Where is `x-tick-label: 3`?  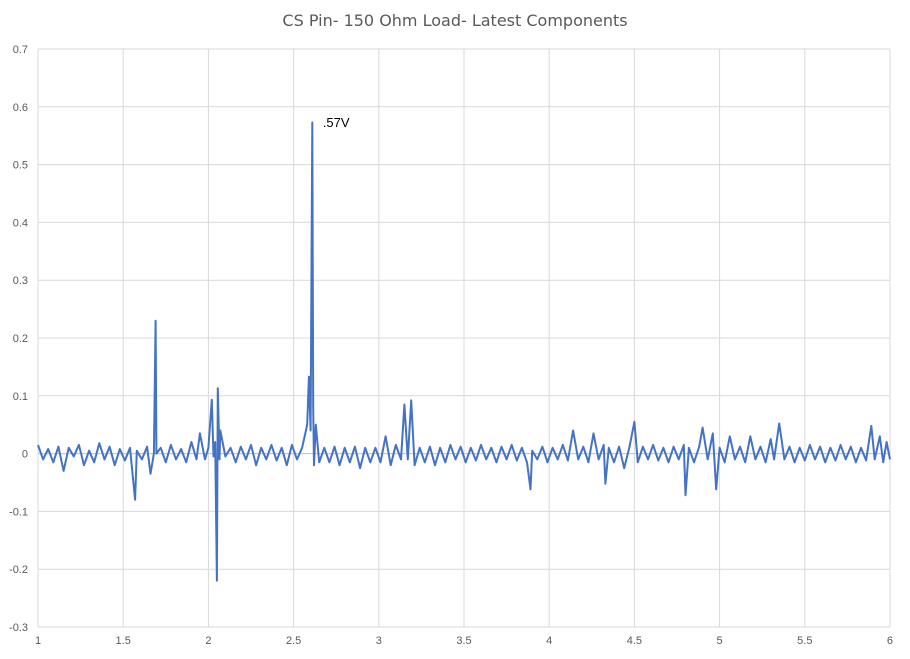
x-tick-label: 3 is located at coordinates (379, 641).